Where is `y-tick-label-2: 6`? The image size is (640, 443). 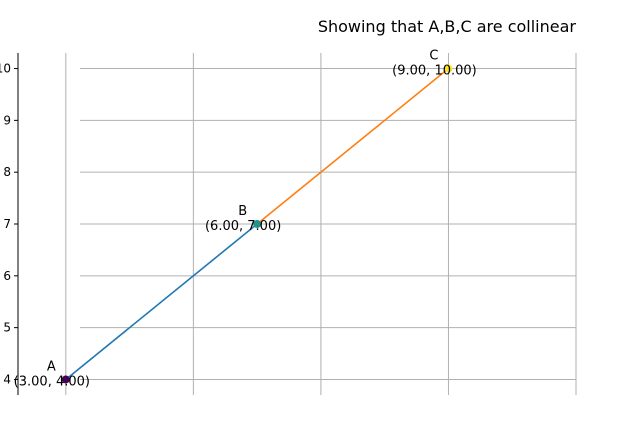 y-tick-label-2: 6 is located at coordinates (7, 276).